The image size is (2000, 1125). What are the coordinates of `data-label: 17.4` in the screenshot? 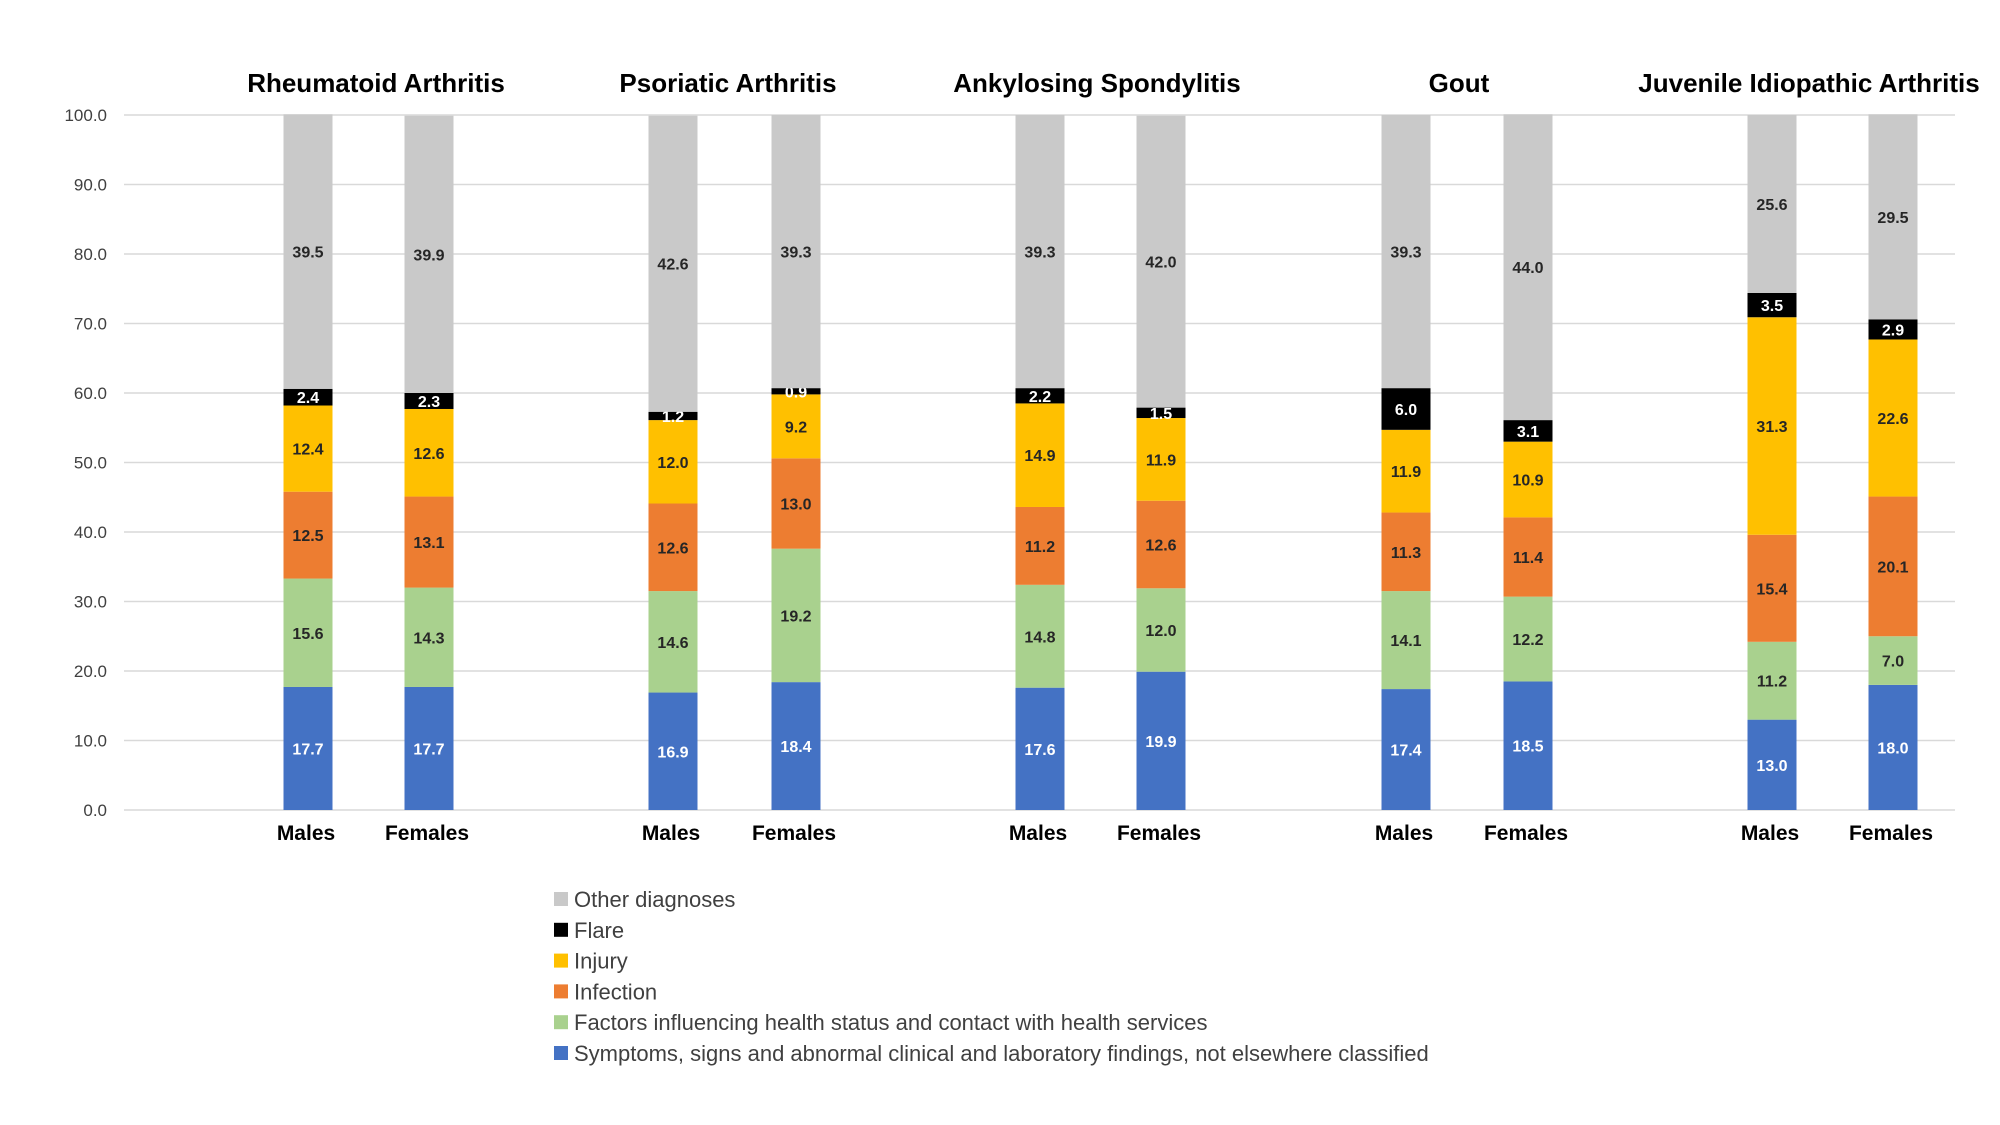 It's located at (1405, 751).